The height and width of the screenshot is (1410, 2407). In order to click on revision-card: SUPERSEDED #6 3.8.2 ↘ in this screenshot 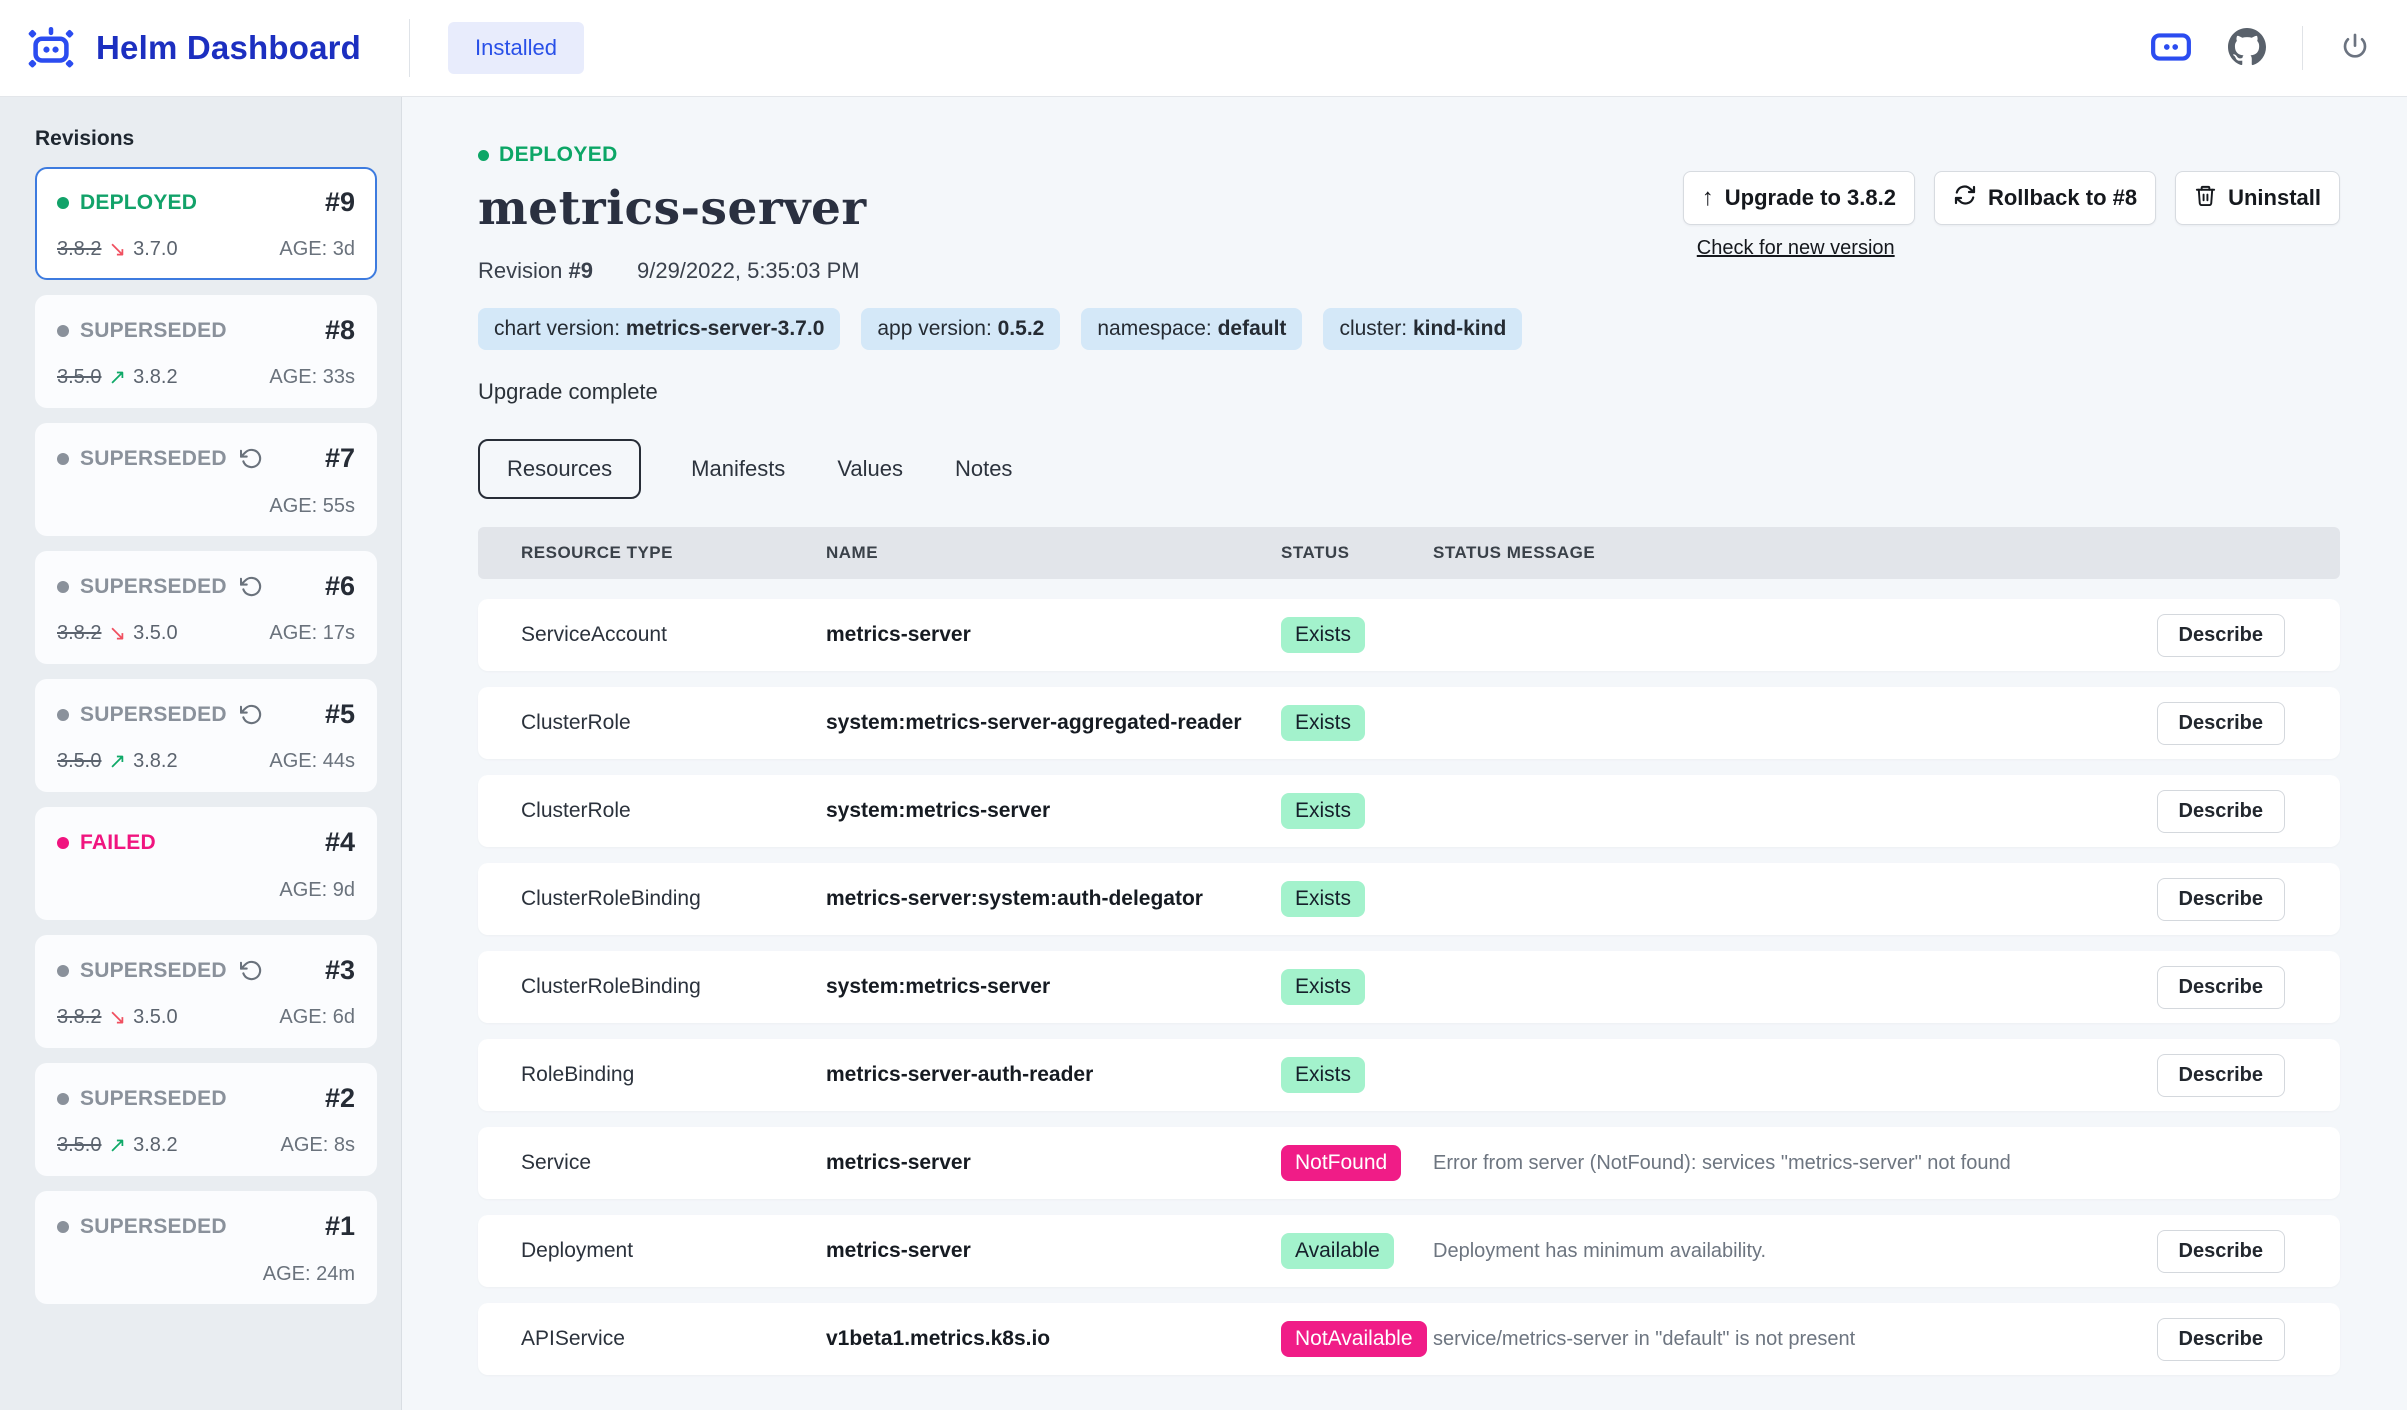, I will do `click(206, 607)`.